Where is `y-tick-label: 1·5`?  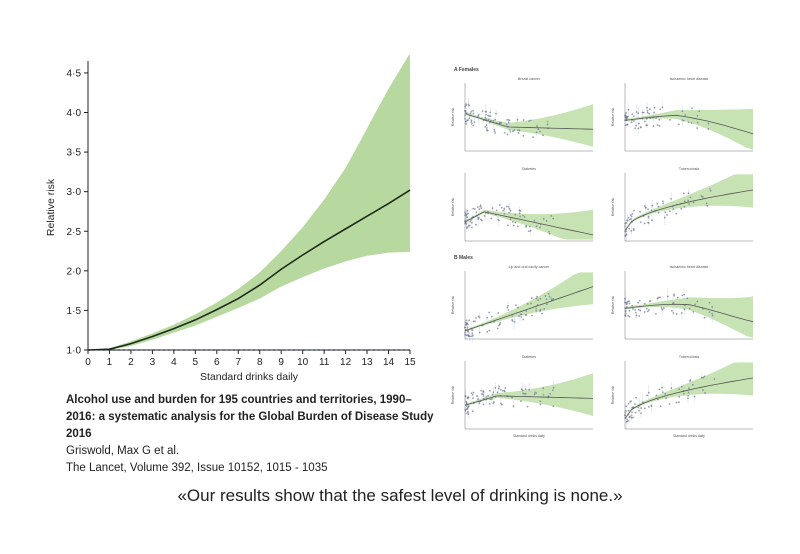
y-tick-label: 1·5 is located at coordinates (74, 311).